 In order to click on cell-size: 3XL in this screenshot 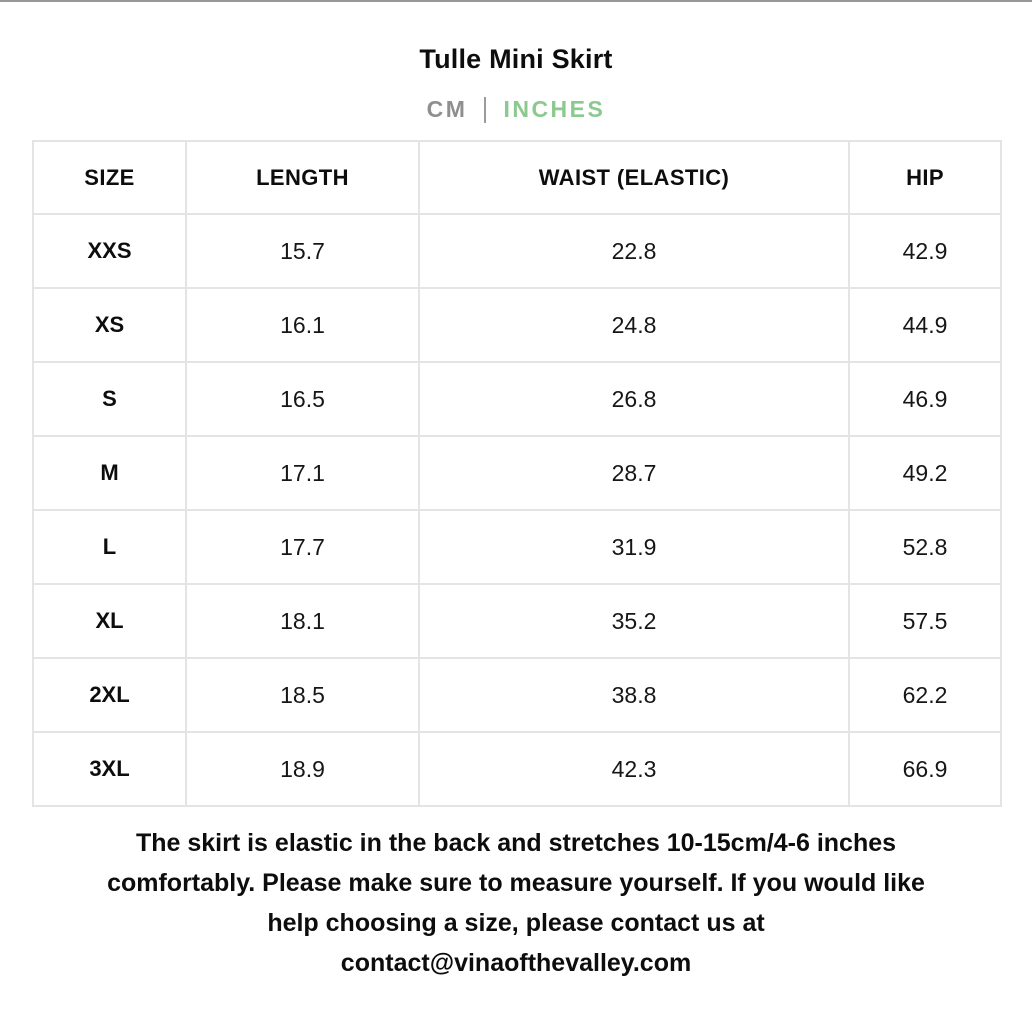, I will do `click(109, 769)`.